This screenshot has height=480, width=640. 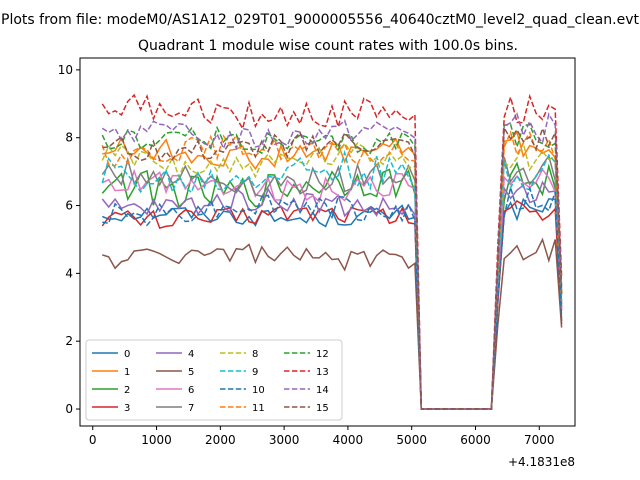 What do you see at coordinates (69, 409) in the screenshot?
I see `y-tick-label: 0` at bounding box center [69, 409].